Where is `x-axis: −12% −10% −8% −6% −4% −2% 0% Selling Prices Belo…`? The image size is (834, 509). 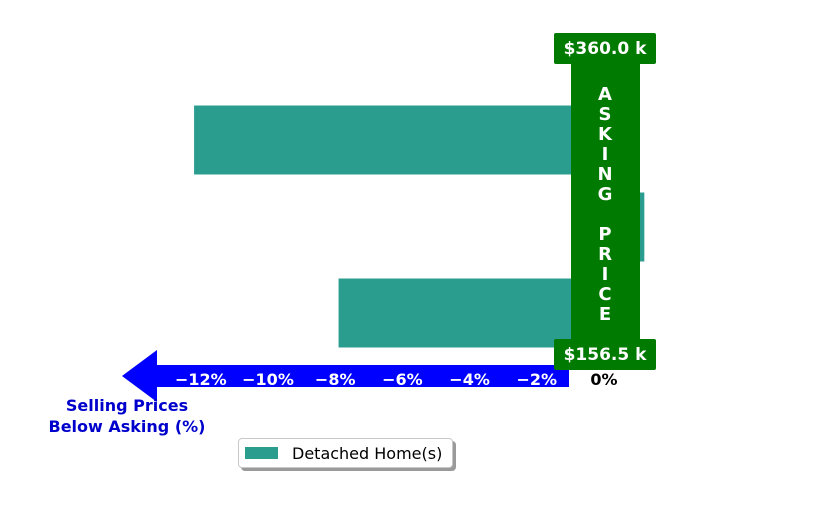
x-axis: −12% −10% −8% −6% −4% −2% 0% Selling Prices Belo… is located at coordinates (333, 393).